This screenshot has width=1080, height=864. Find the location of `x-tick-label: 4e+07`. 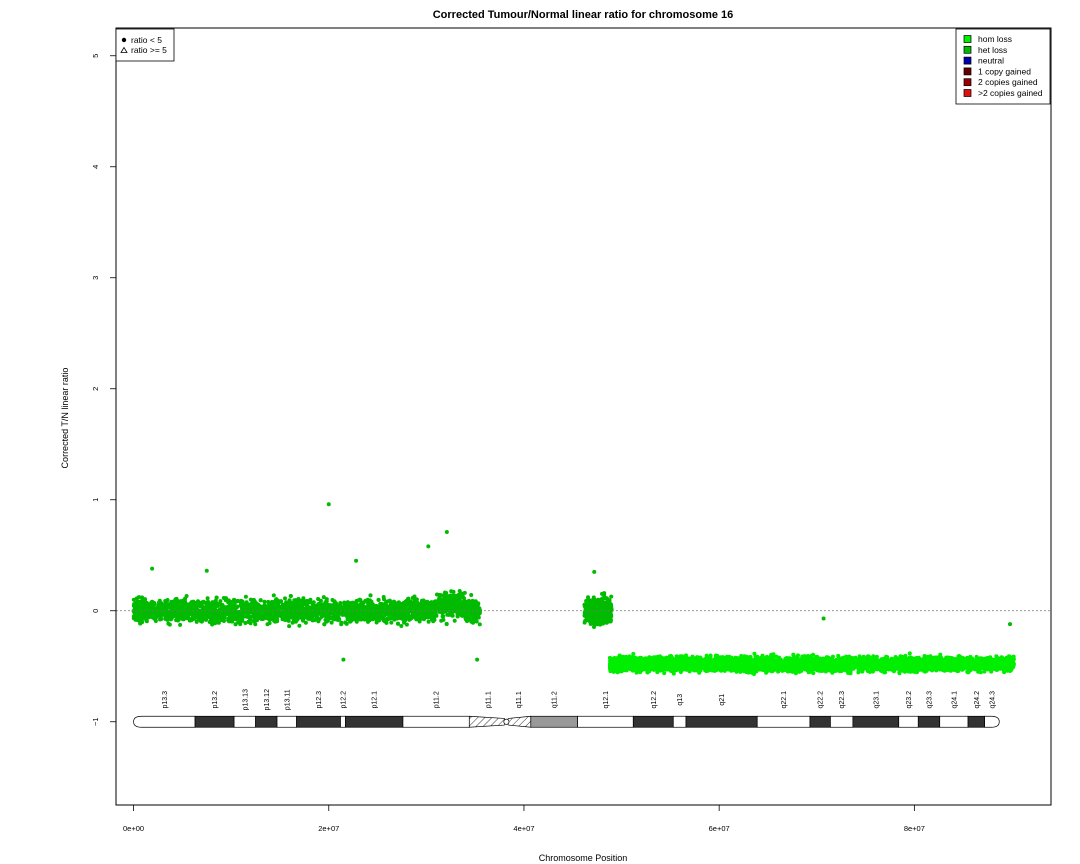

x-tick-label: 4e+07 is located at coordinates (523, 828).